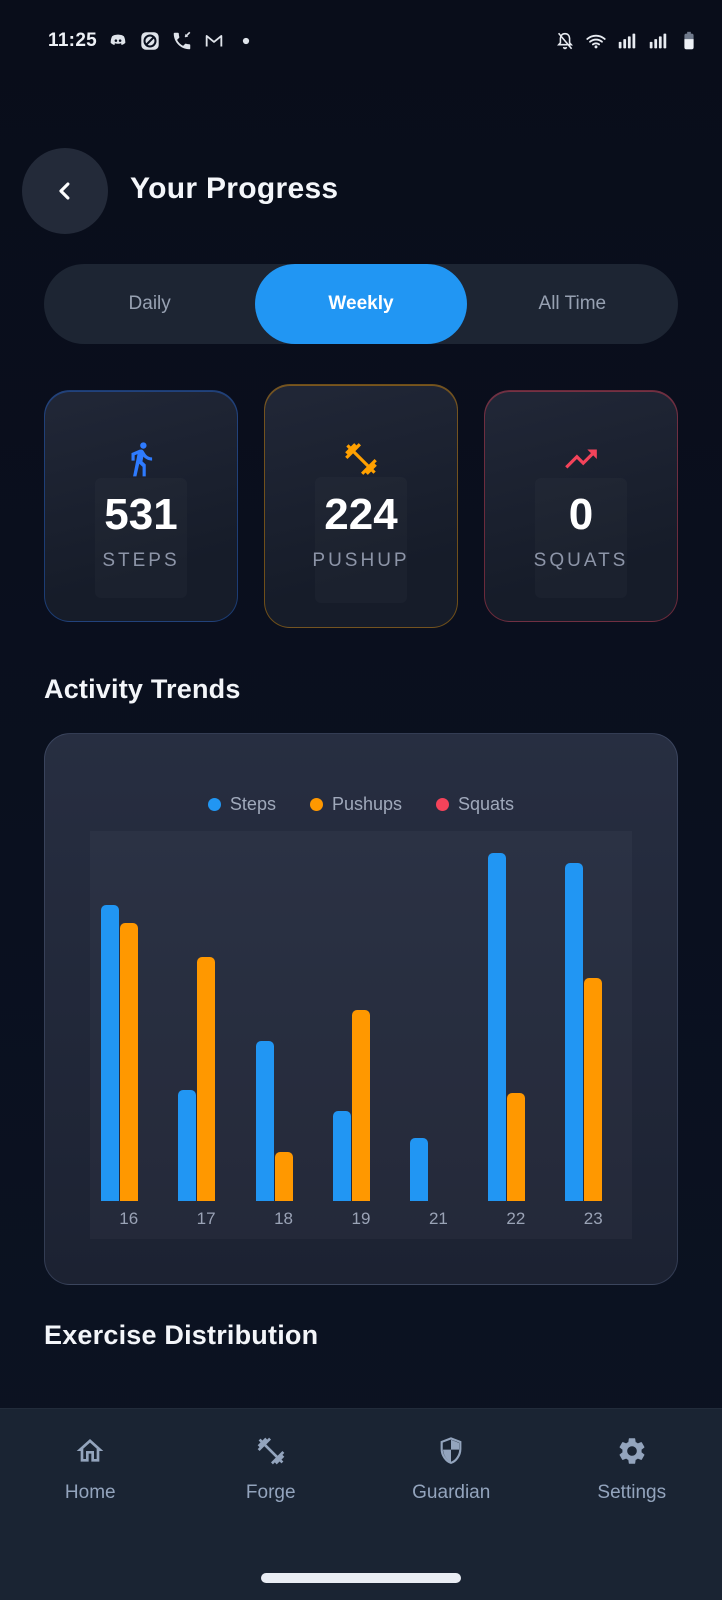  What do you see at coordinates (451, 1450) in the screenshot?
I see `shield-icon` at bounding box center [451, 1450].